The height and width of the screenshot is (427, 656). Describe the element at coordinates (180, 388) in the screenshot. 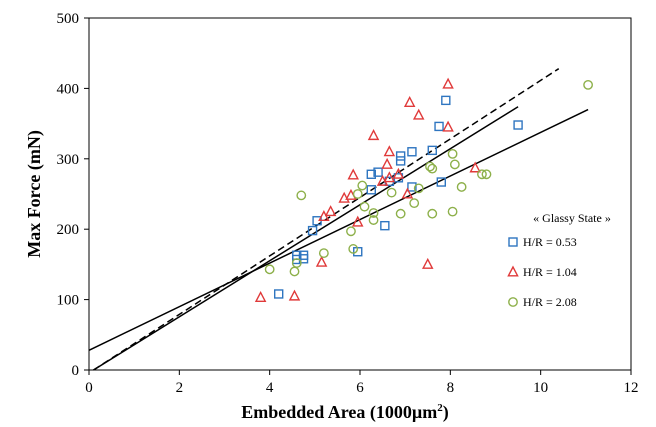

I see `x-tick-label: 2` at that location.